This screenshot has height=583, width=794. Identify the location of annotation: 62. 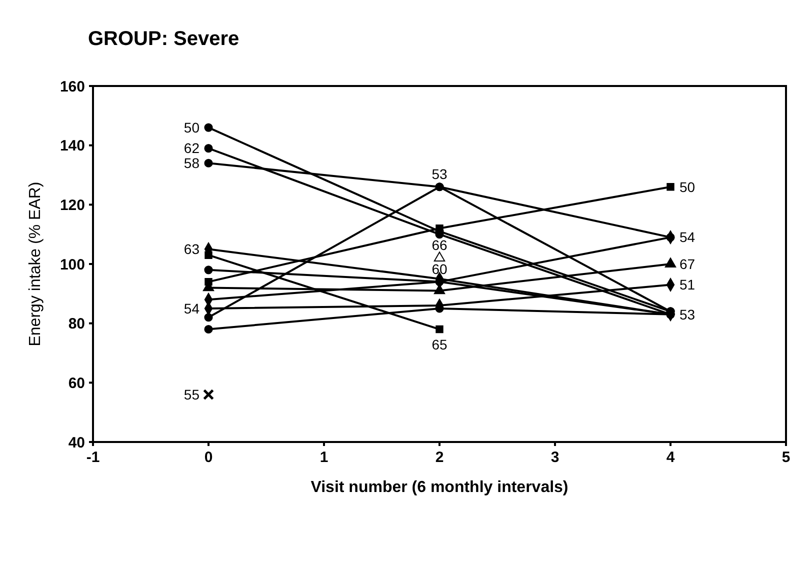
(192, 148).